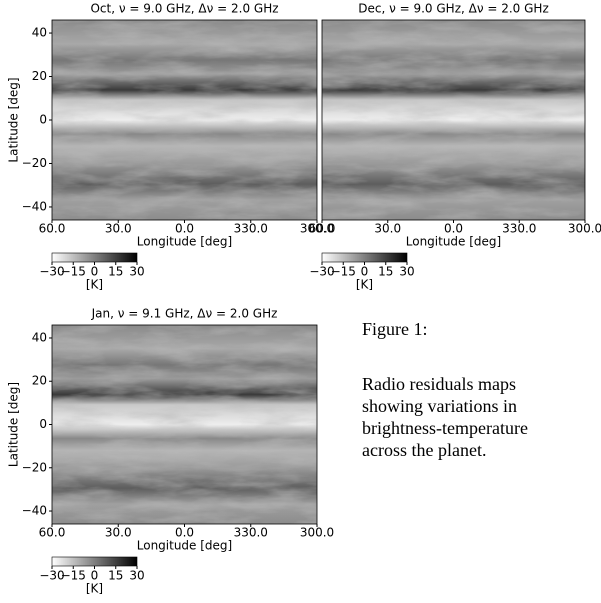 The width and height of the screenshot is (601, 603). I want to click on panel-title: Jan, ν = 9.1 GHz, Δν = 2.0 GHz, so click(184, 314).